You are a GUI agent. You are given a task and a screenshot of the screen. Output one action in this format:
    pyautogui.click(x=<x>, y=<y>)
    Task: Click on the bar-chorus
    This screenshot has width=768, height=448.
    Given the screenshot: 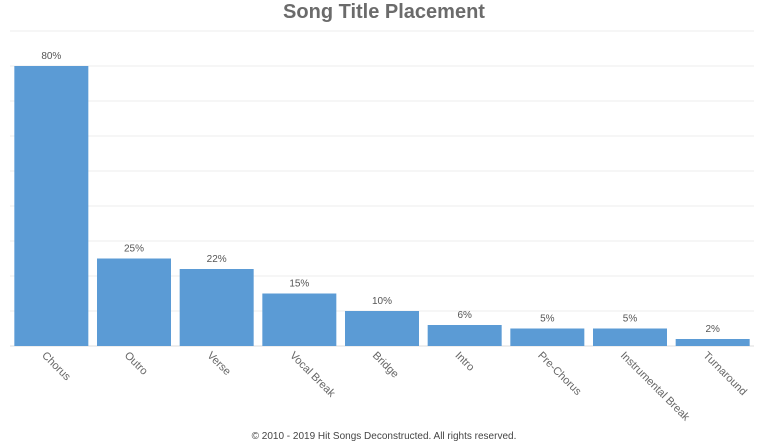 What is the action you would take?
    pyautogui.click(x=51, y=206)
    